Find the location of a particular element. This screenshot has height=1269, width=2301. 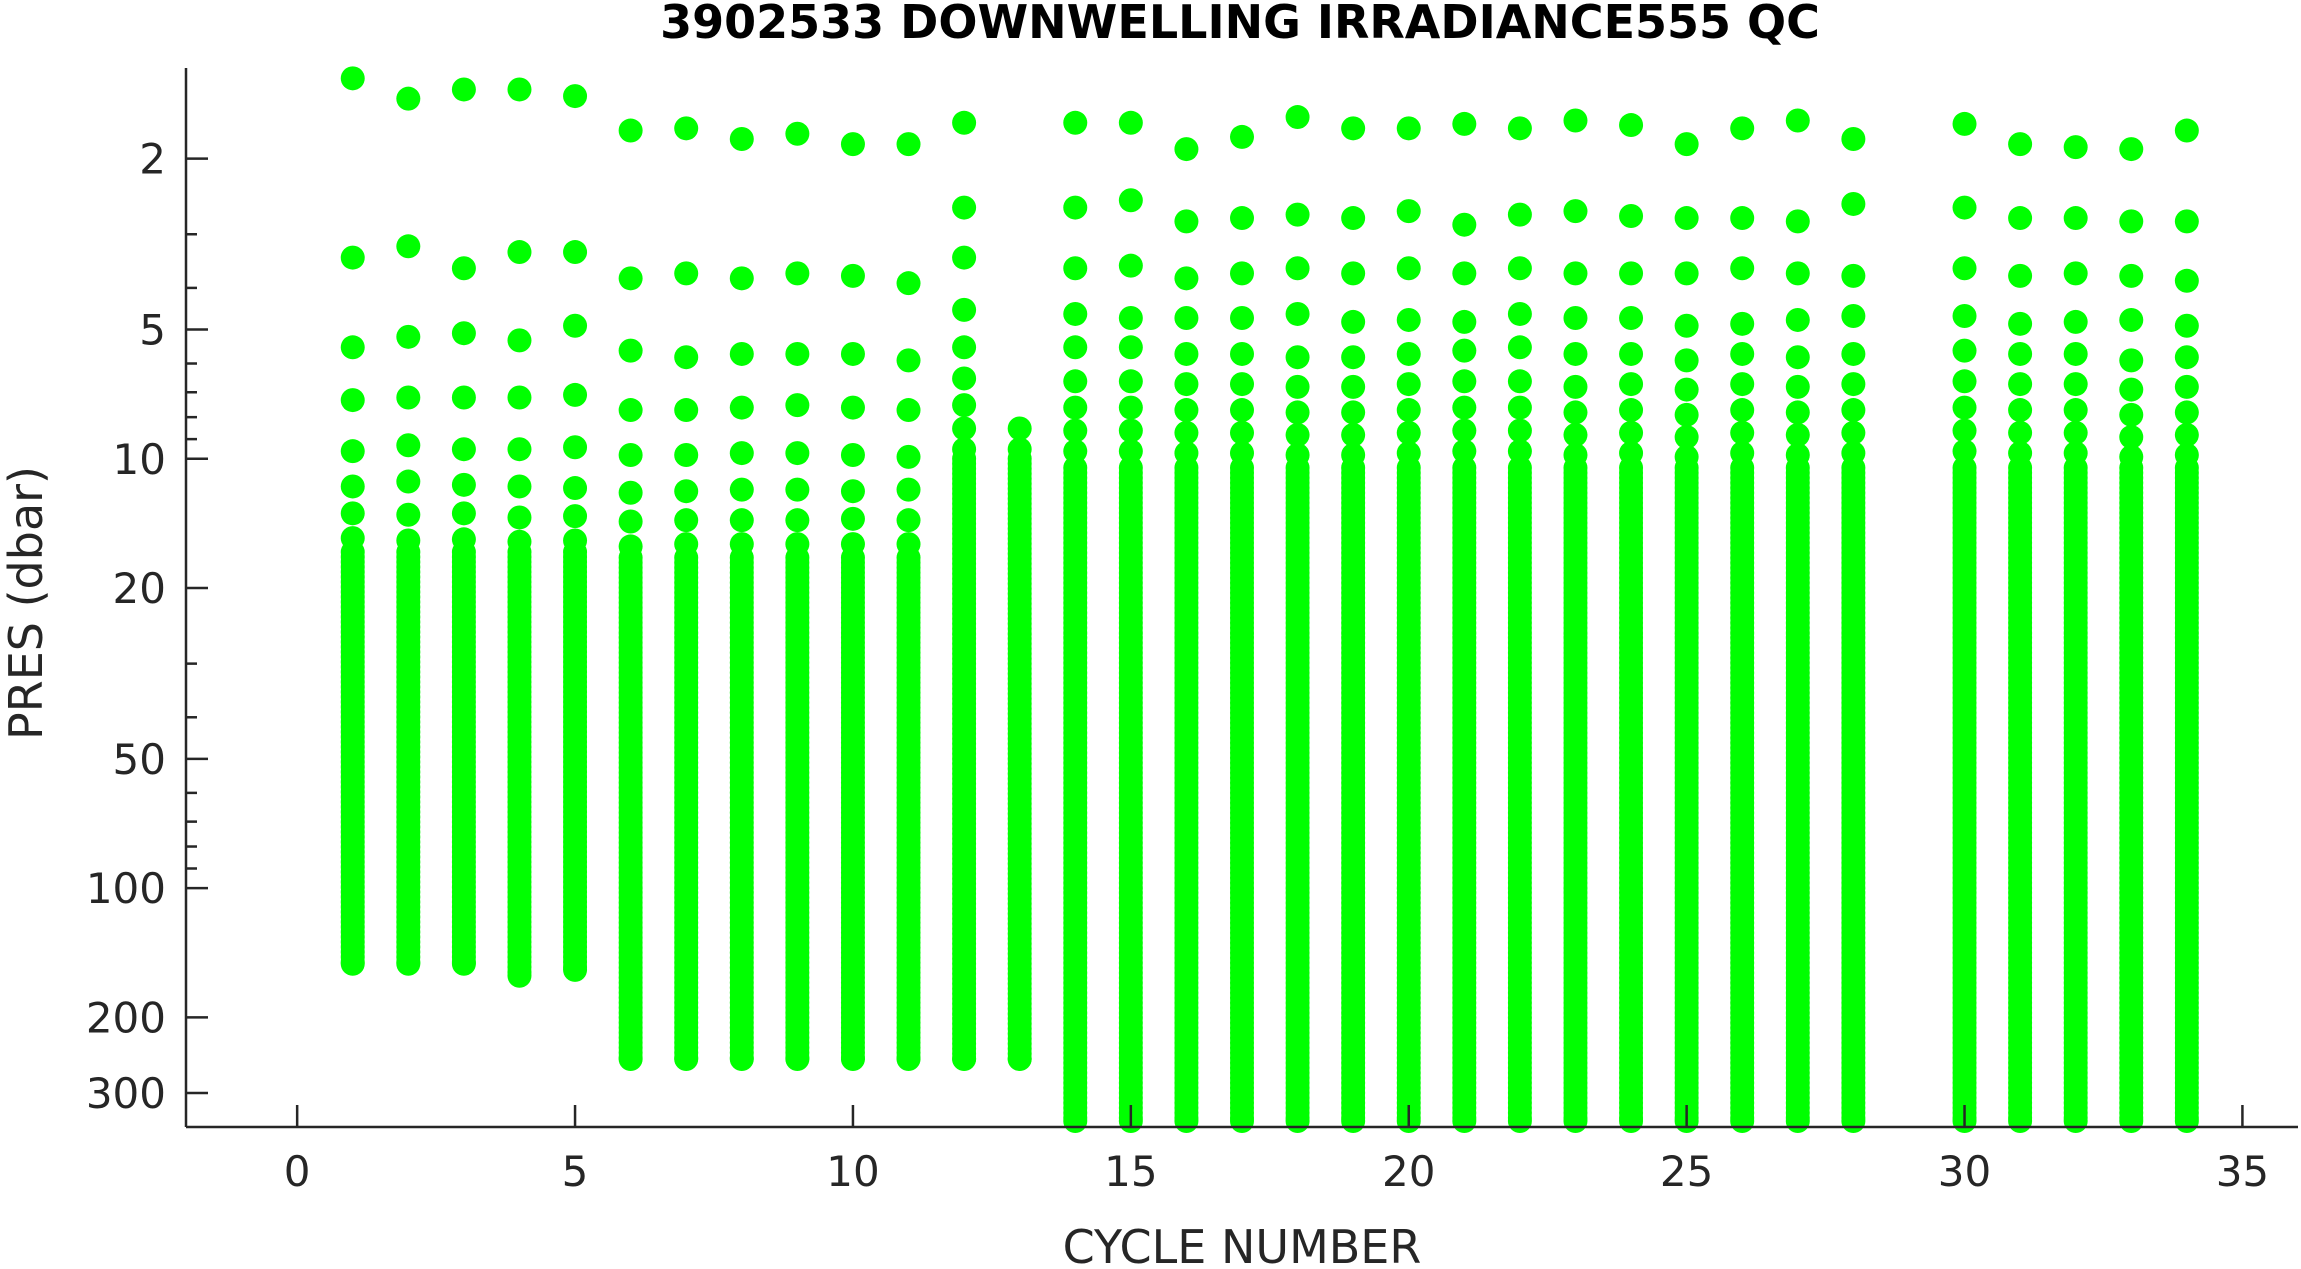

x-axis-label: CYCLE NUMBER is located at coordinates (1242, 1244).